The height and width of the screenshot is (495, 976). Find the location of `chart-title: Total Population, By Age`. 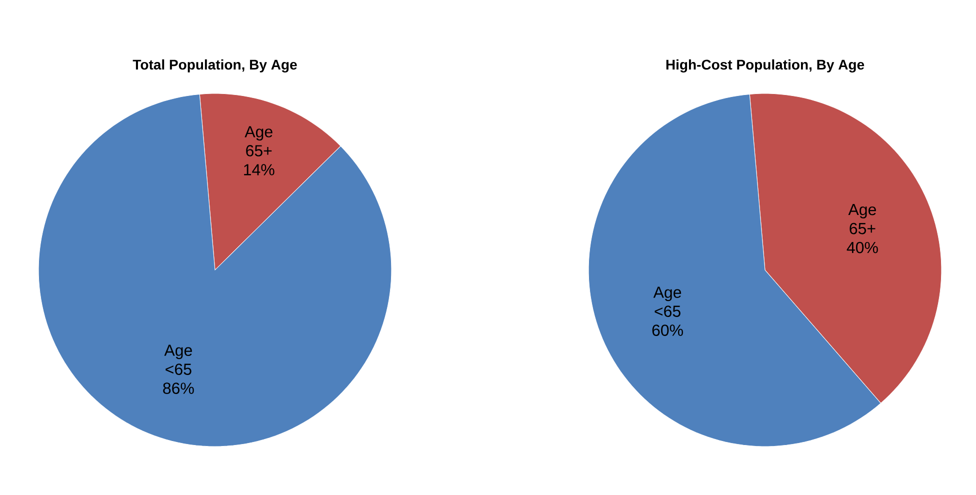

chart-title: Total Population, By Age is located at coordinates (214, 65).